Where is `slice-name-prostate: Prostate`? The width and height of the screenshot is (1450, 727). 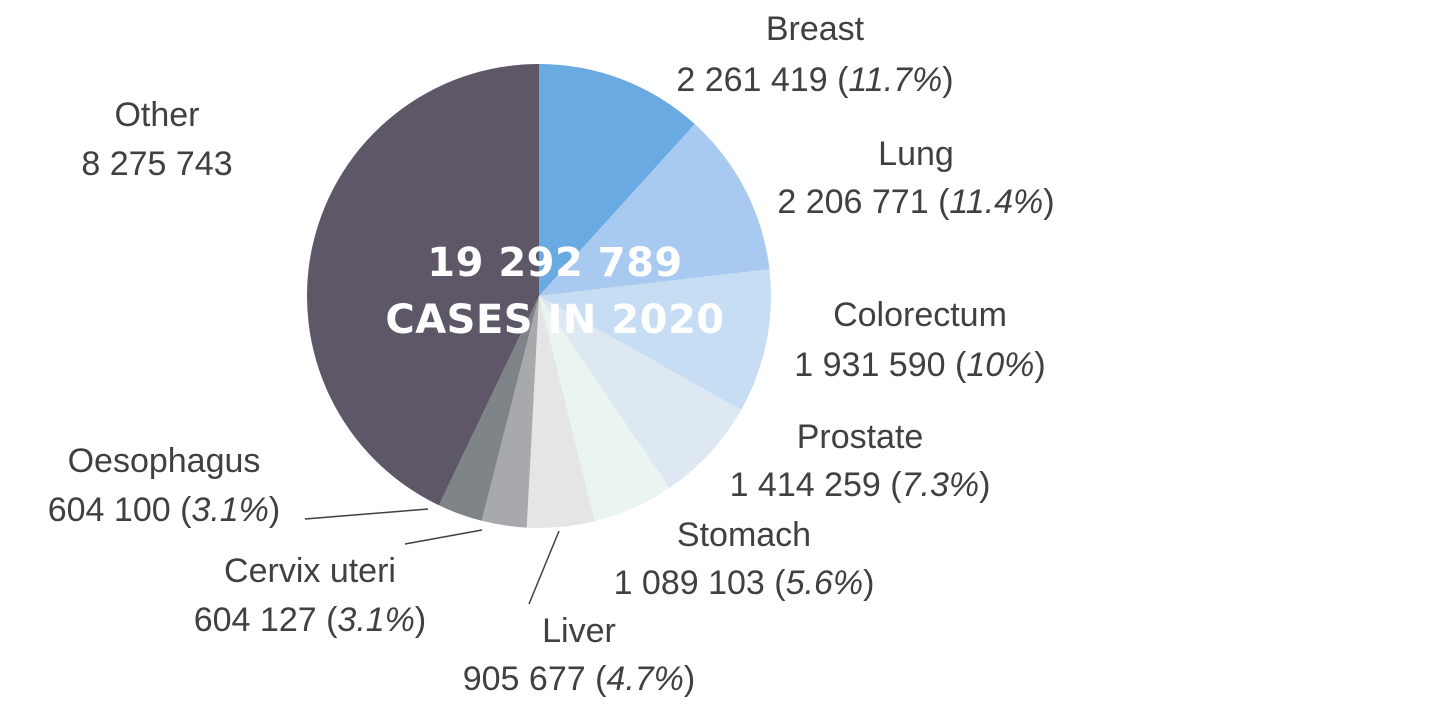
slice-name-prostate: Prostate is located at coordinates (860, 437).